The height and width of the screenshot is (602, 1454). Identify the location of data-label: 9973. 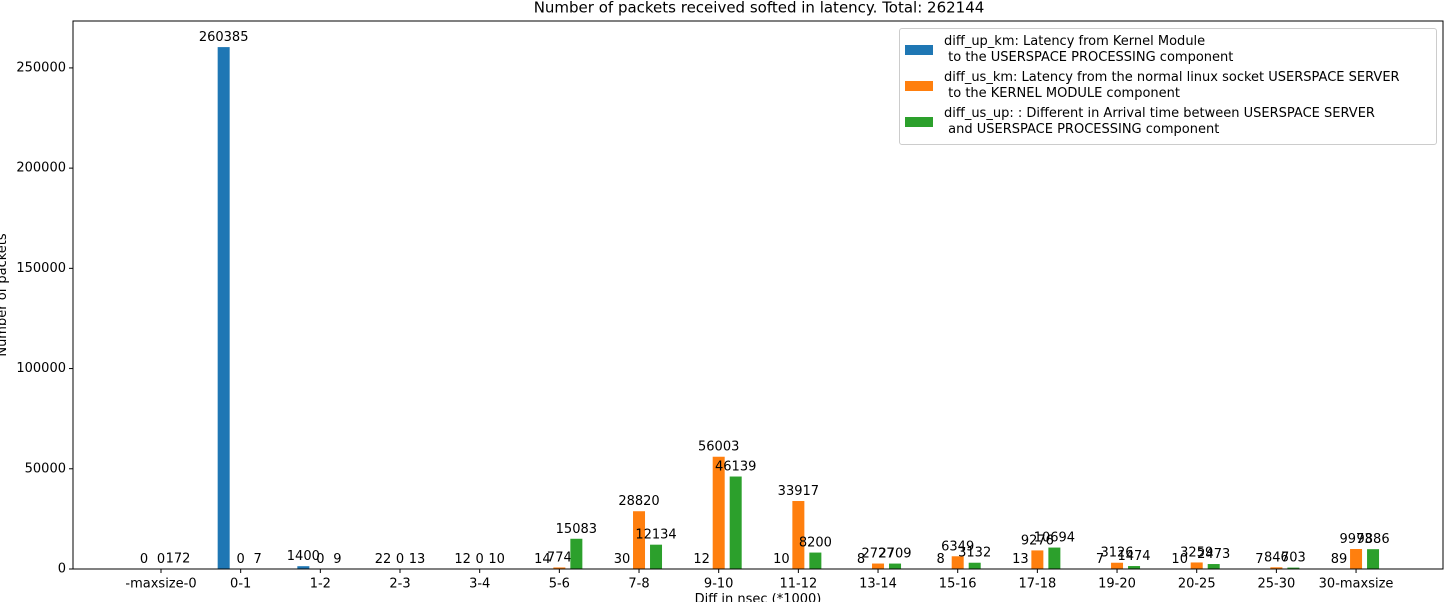
(1356, 539).